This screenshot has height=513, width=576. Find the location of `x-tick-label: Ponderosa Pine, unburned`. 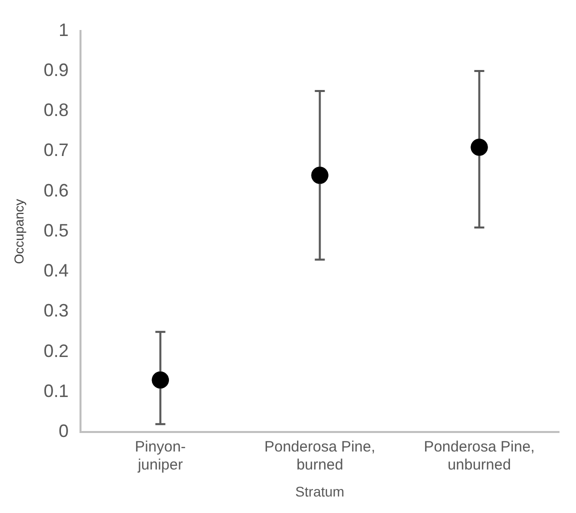

x-tick-label: Ponderosa Pine, unburned is located at coordinates (479, 456).